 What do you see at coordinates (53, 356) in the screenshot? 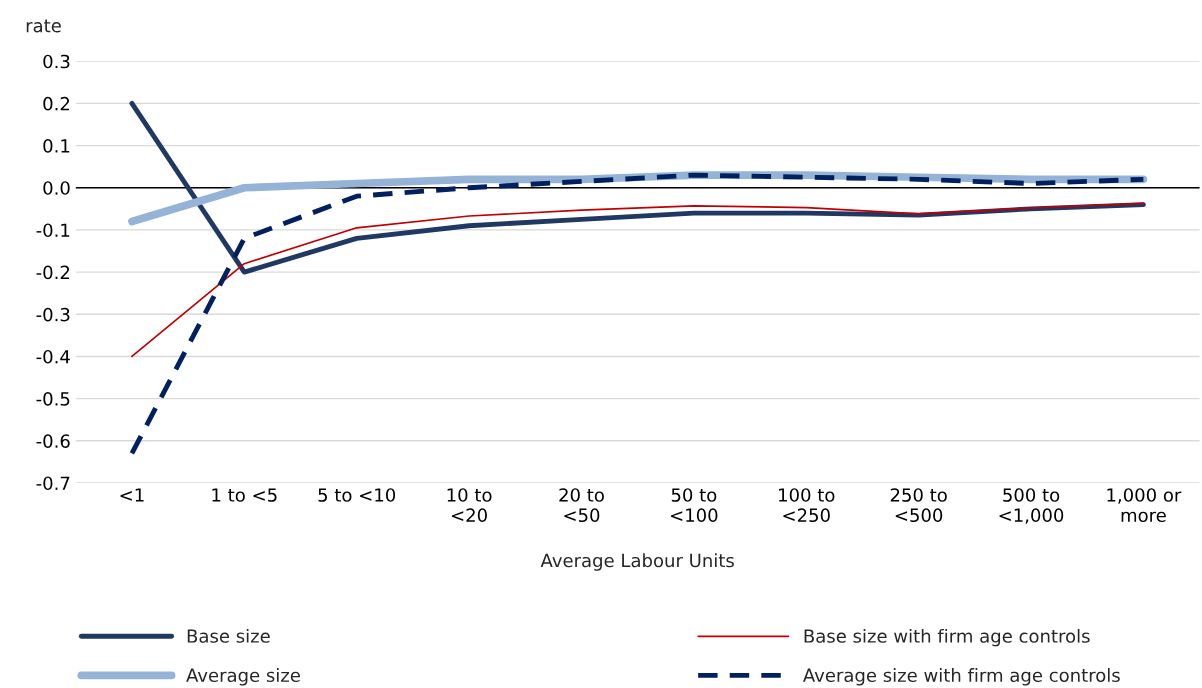
I see `y-tick-label: -0.4` at bounding box center [53, 356].